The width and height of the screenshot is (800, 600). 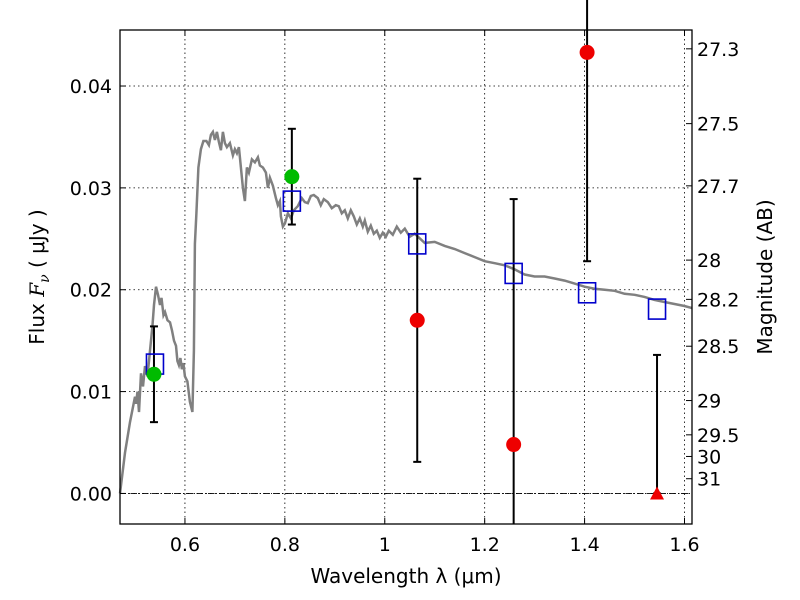 What do you see at coordinates (91, 87) in the screenshot?
I see `y-tick-label: 0.04` at bounding box center [91, 87].